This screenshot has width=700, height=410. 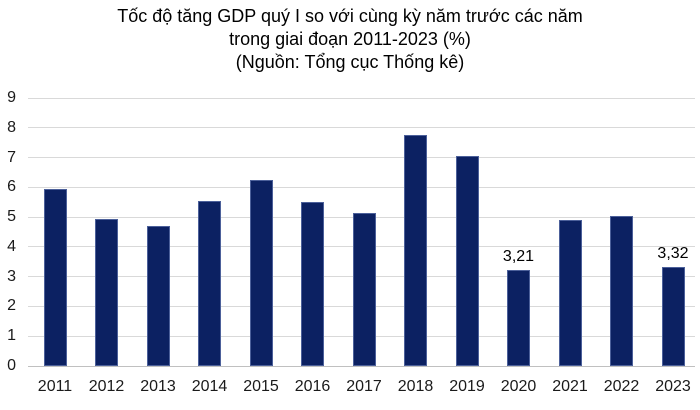 What do you see at coordinates (11, 187) in the screenshot?
I see `y-axis-tick-label: 6` at bounding box center [11, 187].